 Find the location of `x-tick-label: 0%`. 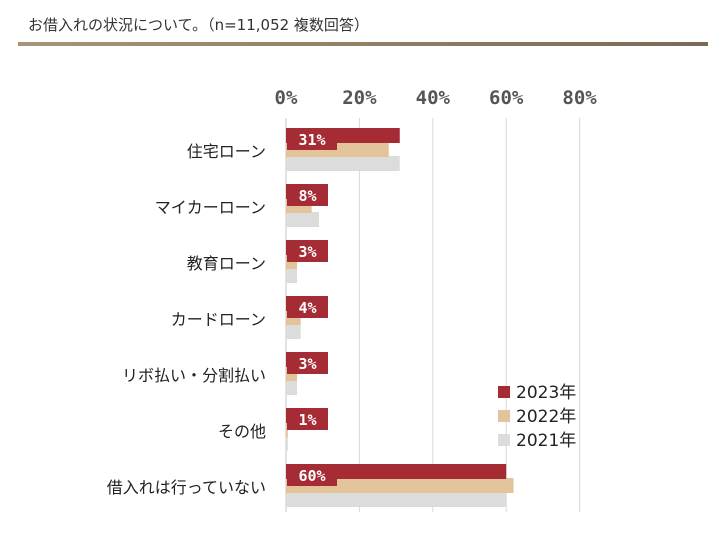

x-tick-label: 0% is located at coordinates (286, 98).